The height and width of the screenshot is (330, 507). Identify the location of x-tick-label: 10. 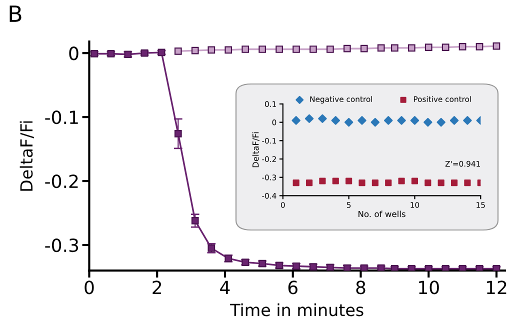
(429, 287).